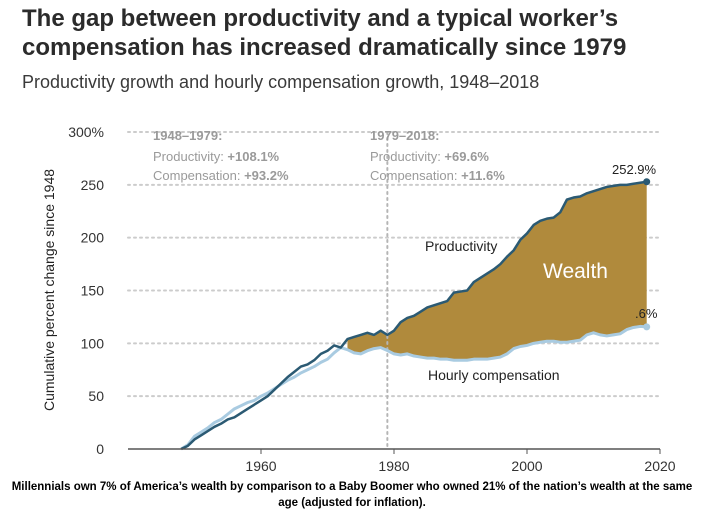 The width and height of the screenshot is (704, 515). I want to click on period1-heading: 1948–1979:, so click(187, 135).